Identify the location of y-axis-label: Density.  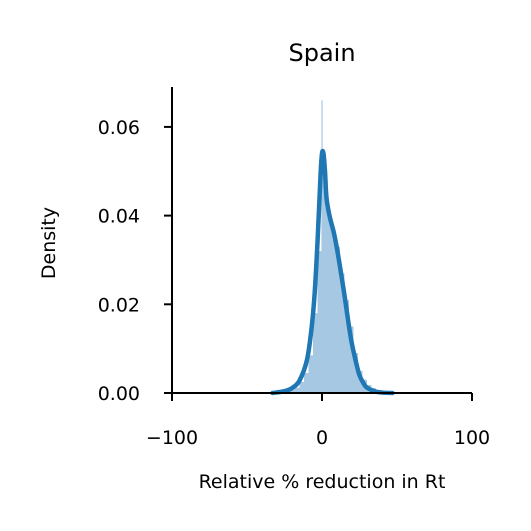
(49, 243).